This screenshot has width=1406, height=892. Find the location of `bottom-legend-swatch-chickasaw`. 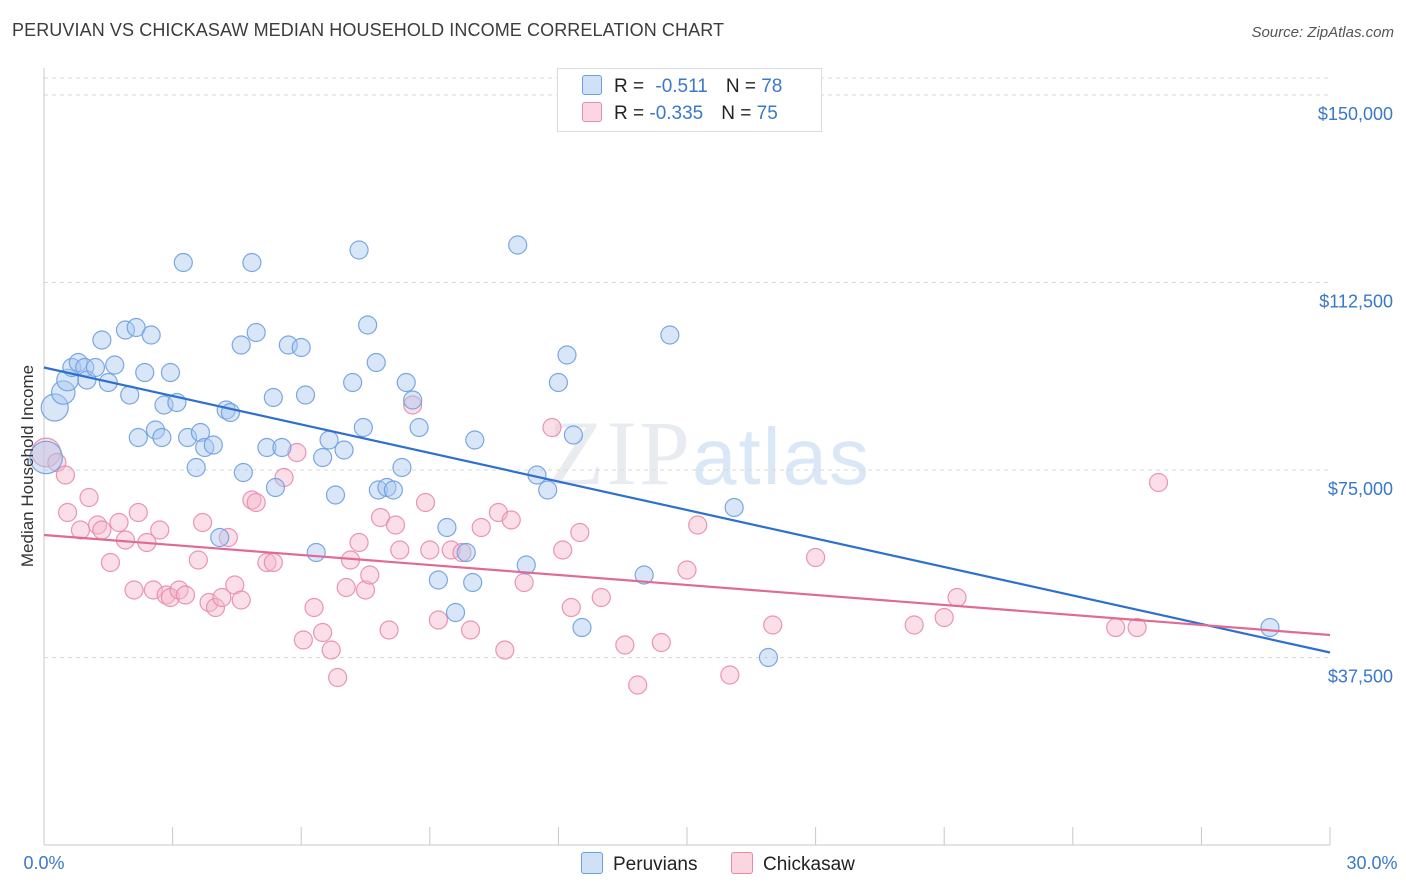

bottom-legend-swatch-chickasaw is located at coordinates (742, 863).